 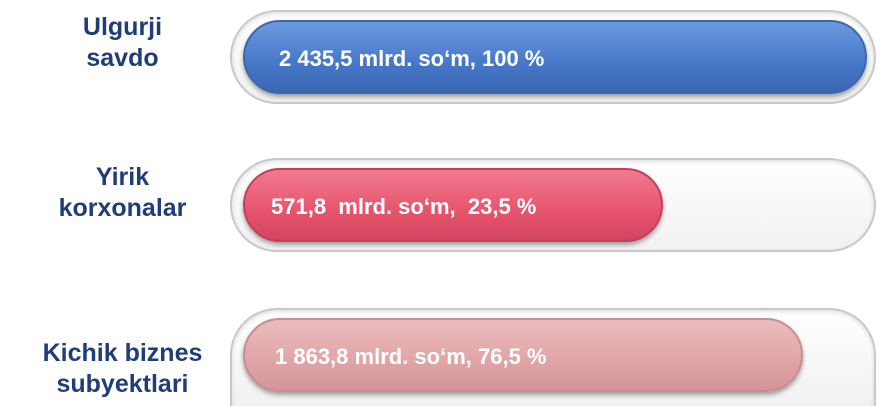 What do you see at coordinates (122, 384) in the screenshot?
I see `label-line: subyektlari` at bounding box center [122, 384].